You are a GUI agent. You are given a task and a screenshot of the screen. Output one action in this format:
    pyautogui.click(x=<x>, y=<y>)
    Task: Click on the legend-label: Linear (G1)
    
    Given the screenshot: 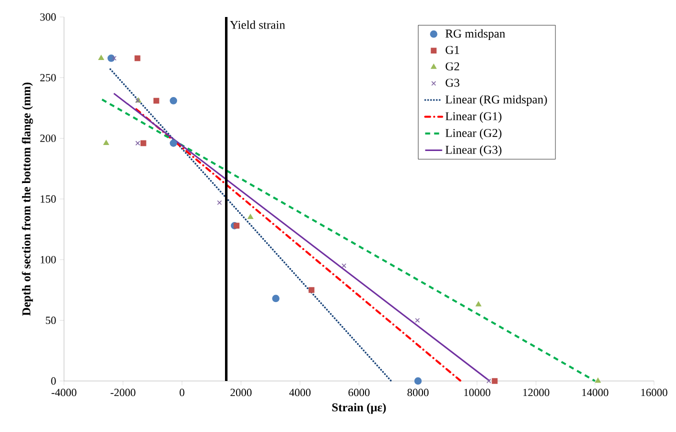 What is the action you would take?
    pyautogui.click(x=474, y=117)
    